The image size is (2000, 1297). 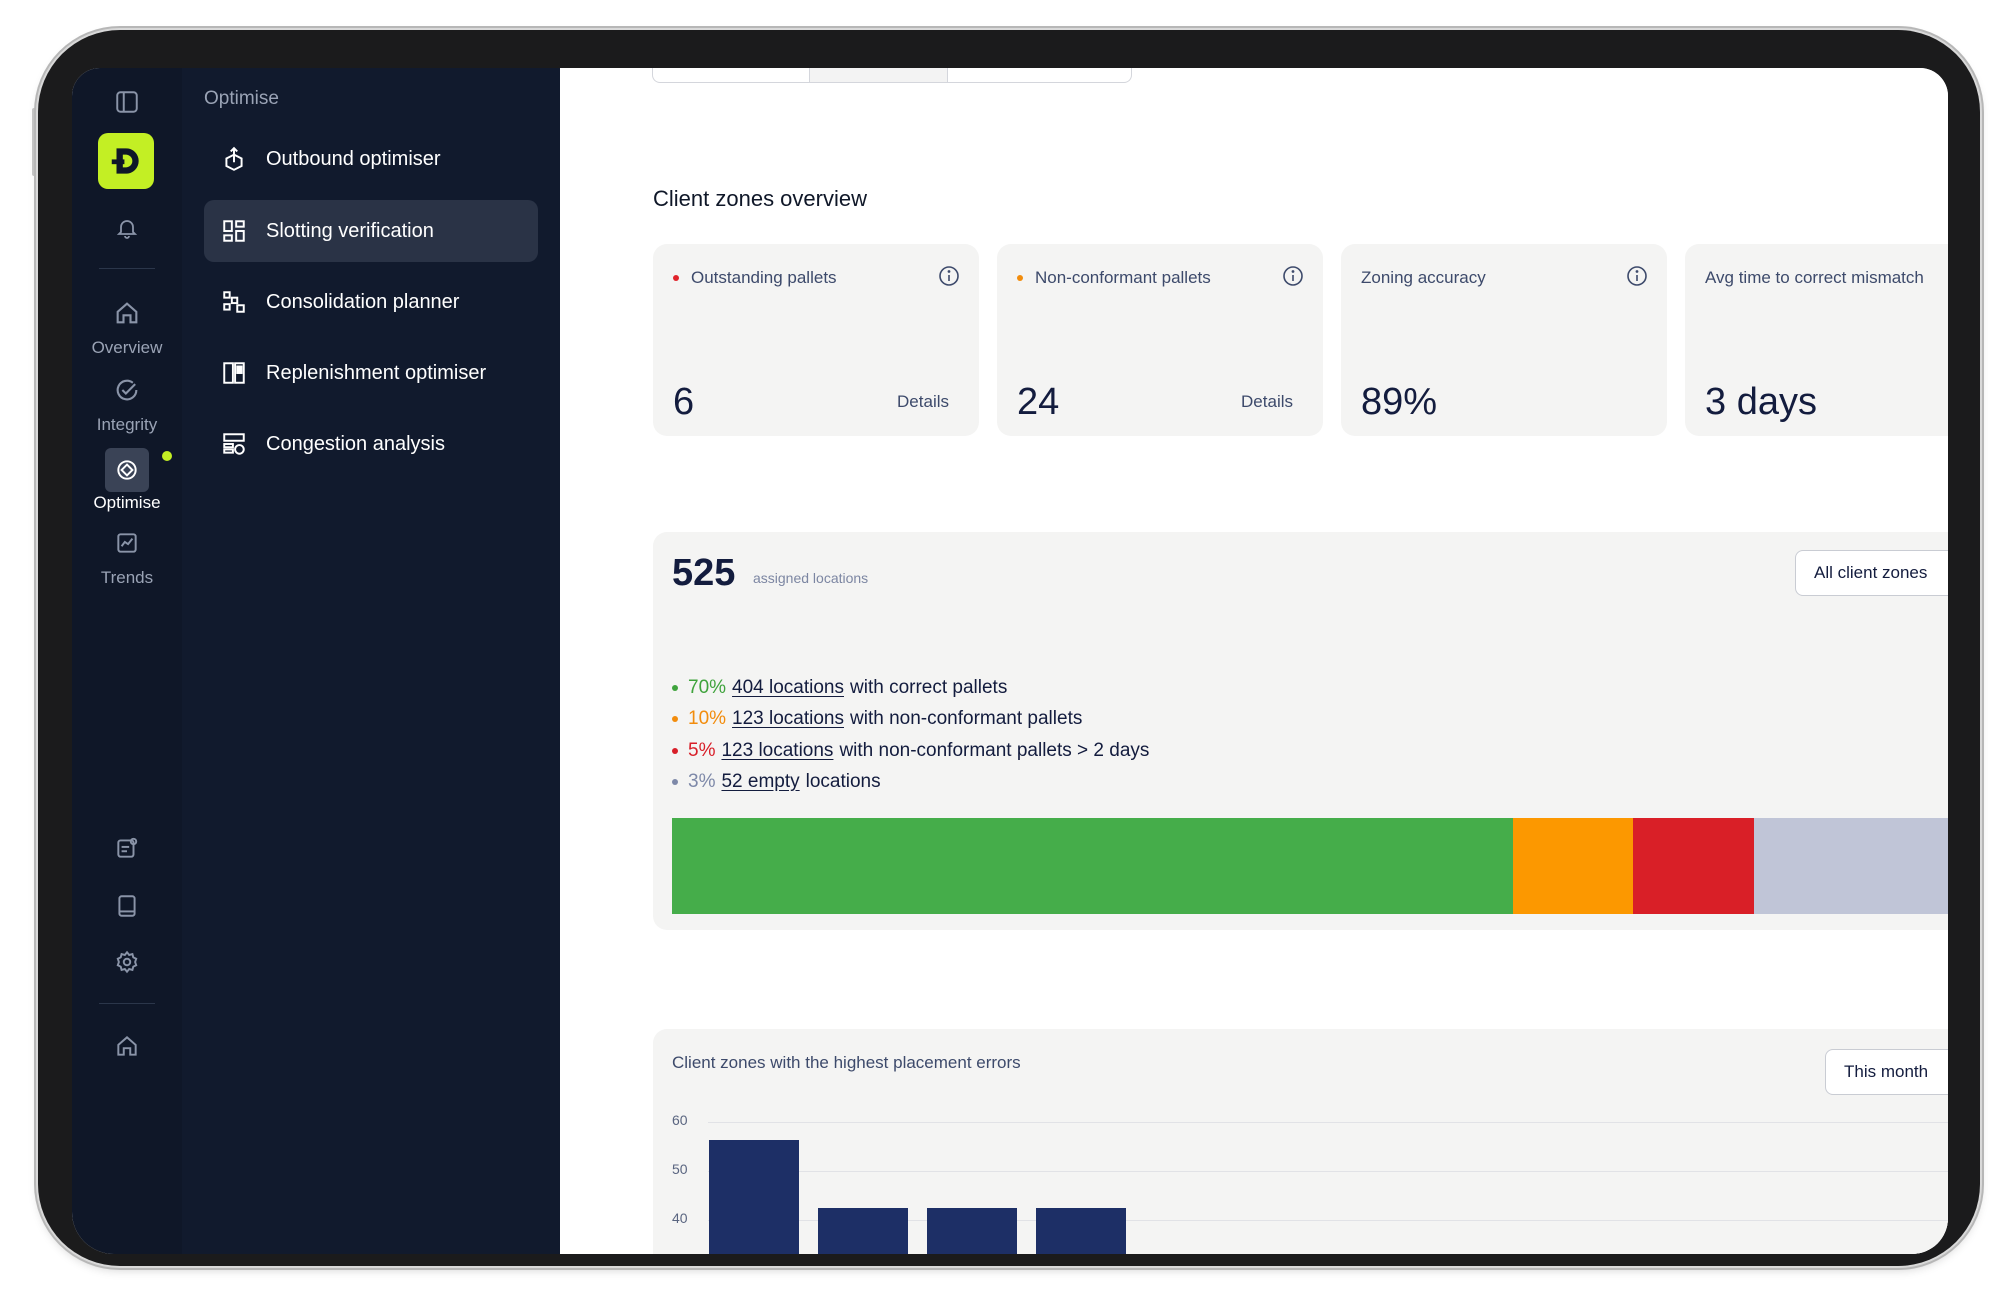 What do you see at coordinates (1816, 340) in the screenshot?
I see `kpi-avg-time-to-correct: Avg time to correct mismatch 3 days` at bounding box center [1816, 340].